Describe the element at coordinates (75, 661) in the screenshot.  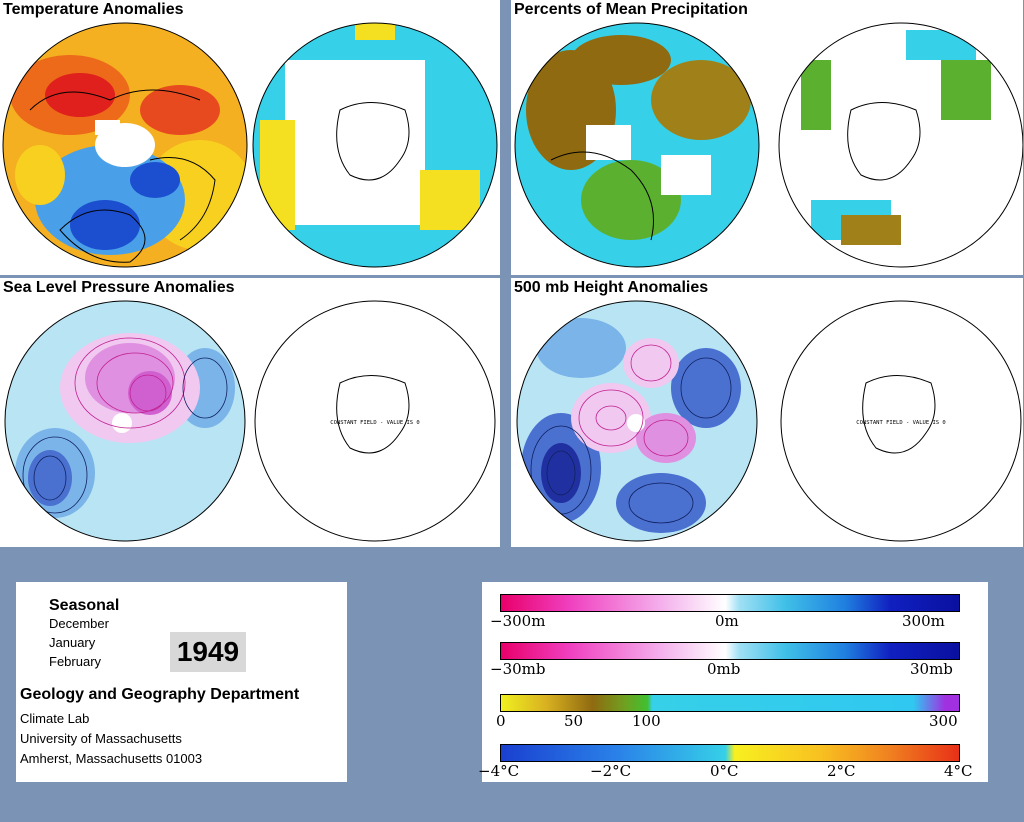
I see `month-3: February` at that location.